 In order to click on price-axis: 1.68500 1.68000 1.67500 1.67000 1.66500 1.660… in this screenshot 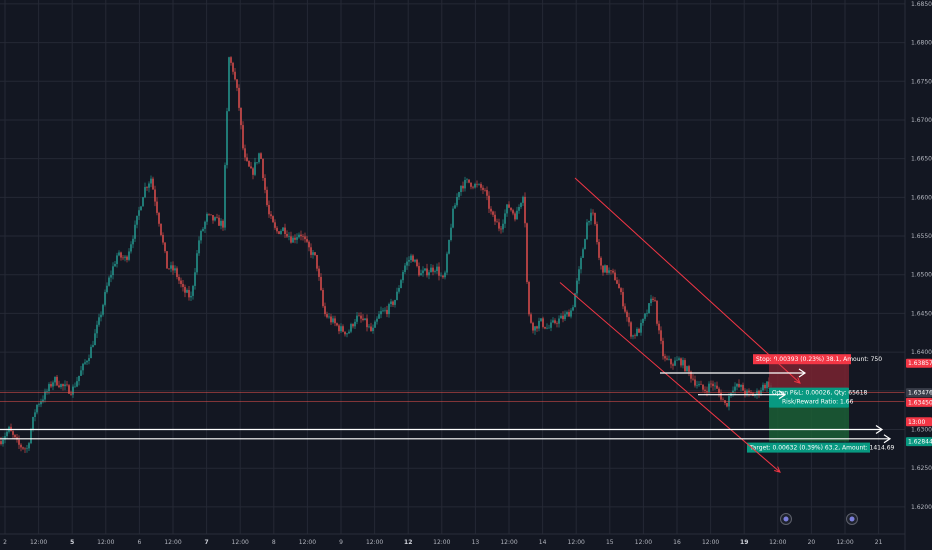, I will do `click(918, 275)`.